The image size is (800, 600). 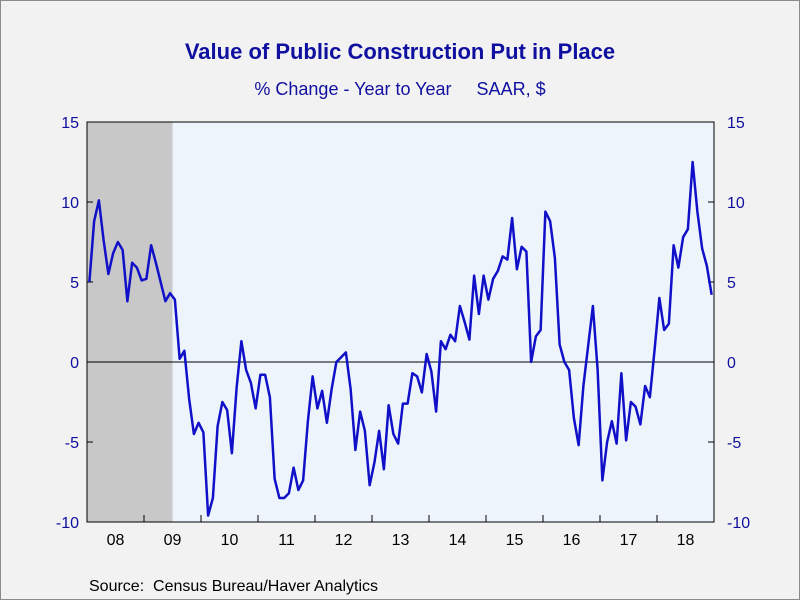 What do you see at coordinates (74, 283) in the screenshot?
I see `y-tick-label-left: 5` at bounding box center [74, 283].